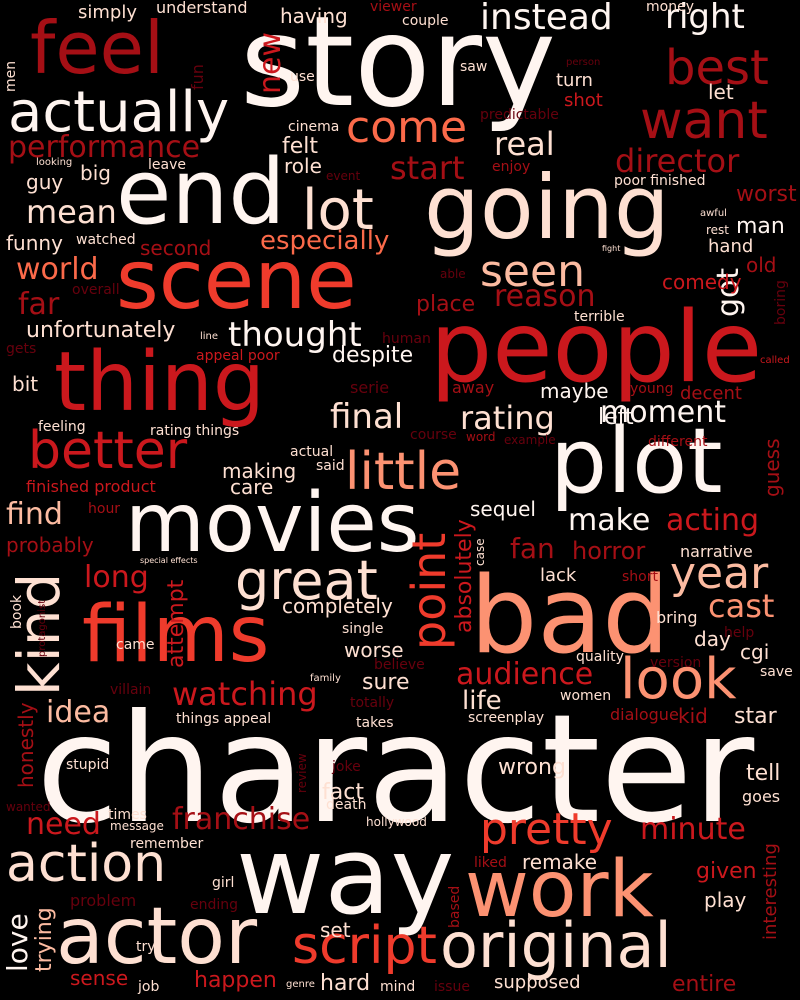 This screenshot has height=1000, width=800. I want to click on word-men: men, so click(11, 76).